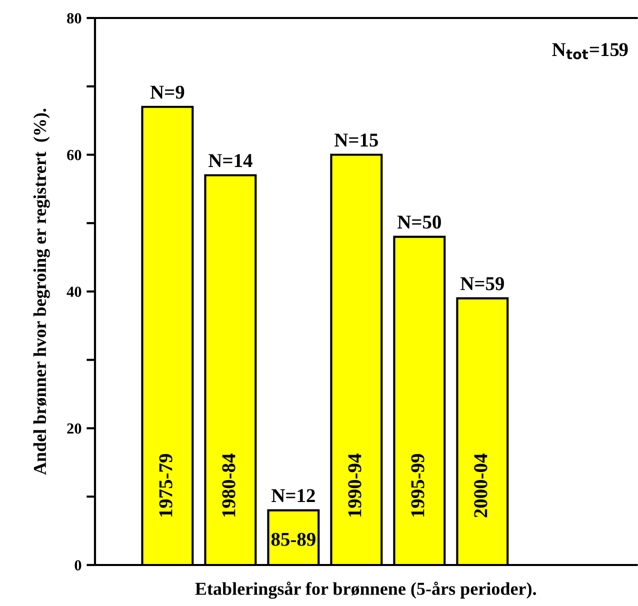  I want to click on annotation: N=9, so click(167, 92).